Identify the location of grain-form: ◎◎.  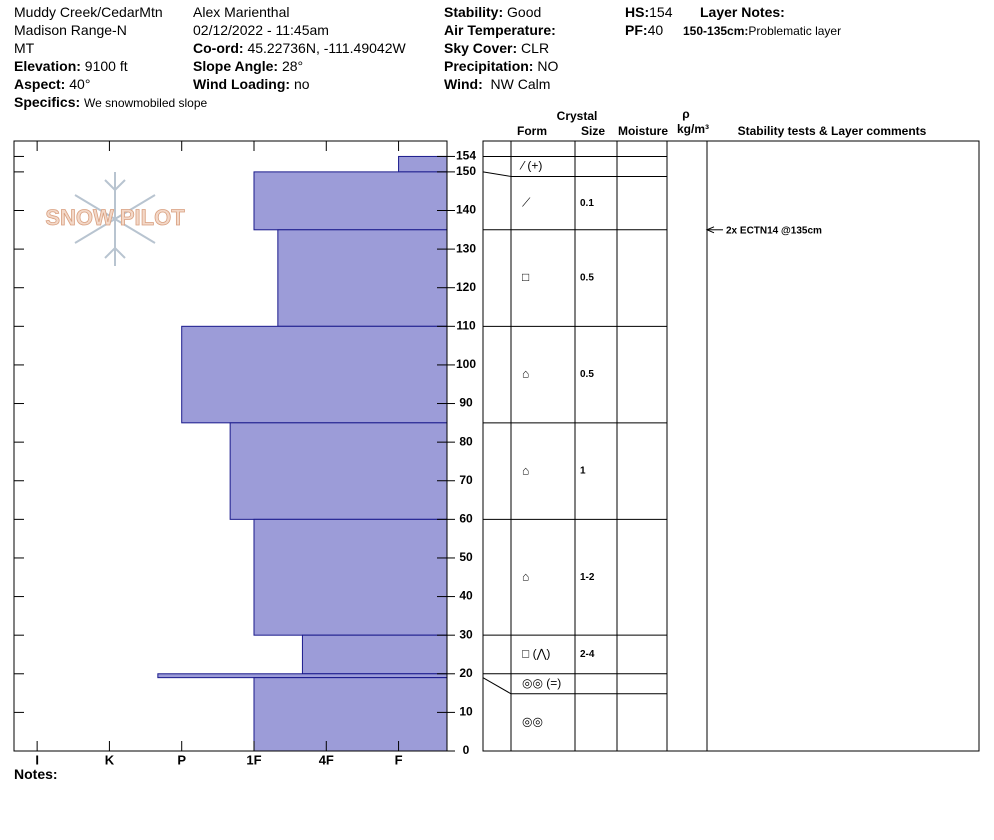
(532, 722).